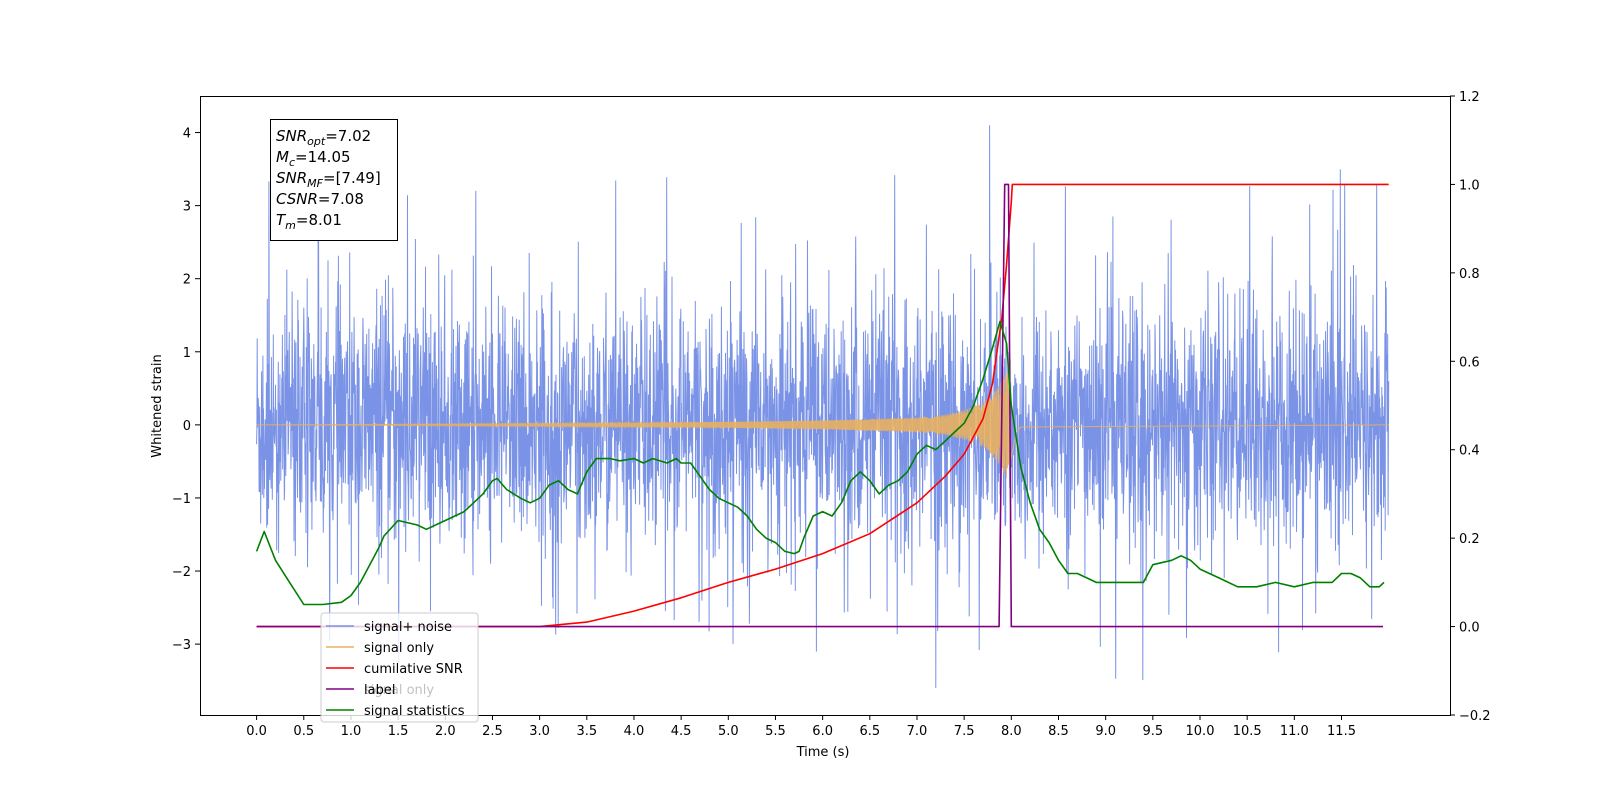 Image resolution: width=1600 pixels, height=800 pixels. What do you see at coordinates (492, 731) in the screenshot?
I see `x-tick-label: 2.5` at bounding box center [492, 731].